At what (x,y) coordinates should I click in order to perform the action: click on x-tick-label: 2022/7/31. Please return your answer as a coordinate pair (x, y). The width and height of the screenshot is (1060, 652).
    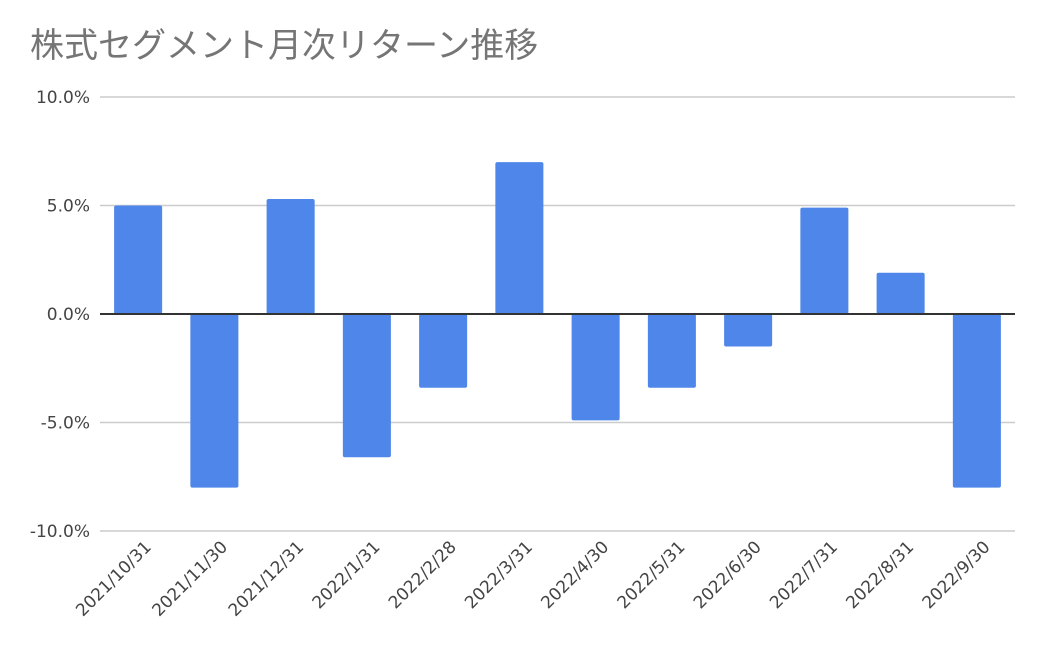
    Looking at the image, I should click on (804, 575).